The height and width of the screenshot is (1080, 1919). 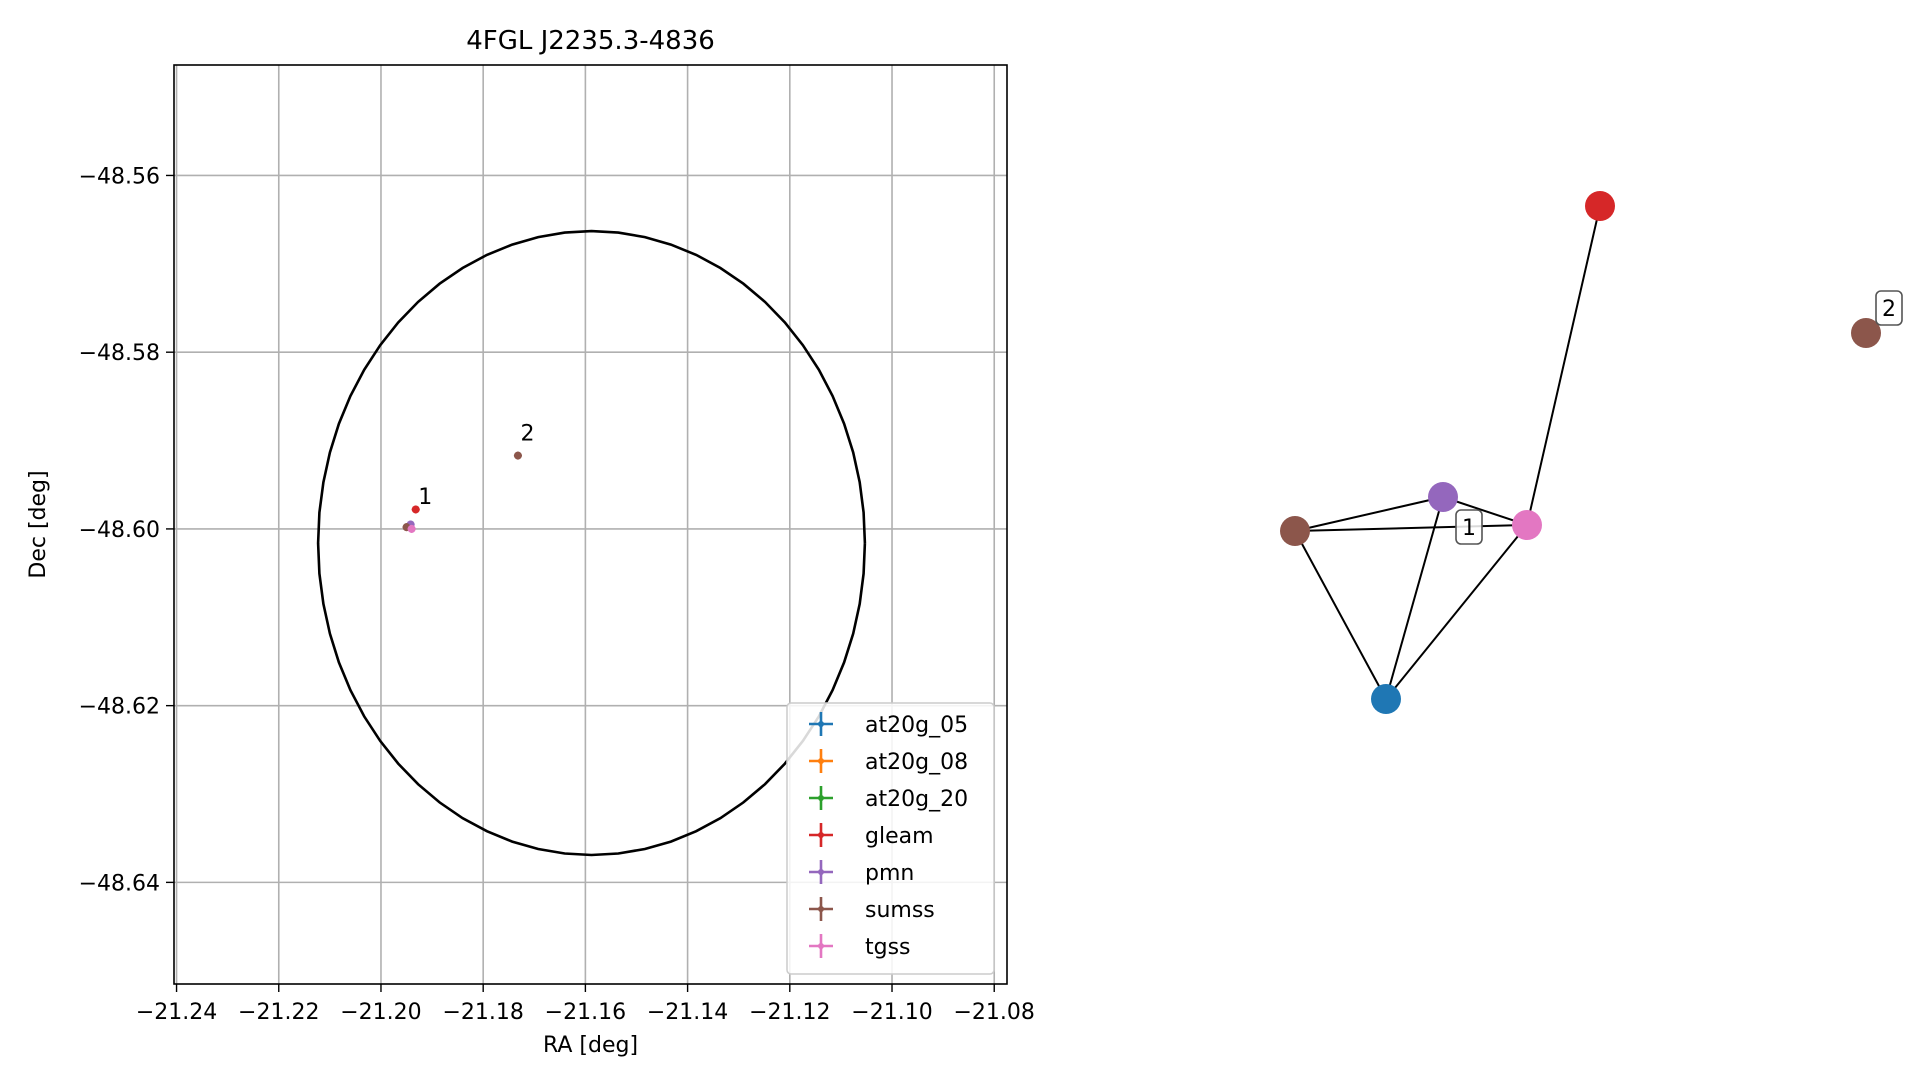 What do you see at coordinates (821, 835) in the screenshot?
I see `legend-marker-gleam` at bounding box center [821, 835].